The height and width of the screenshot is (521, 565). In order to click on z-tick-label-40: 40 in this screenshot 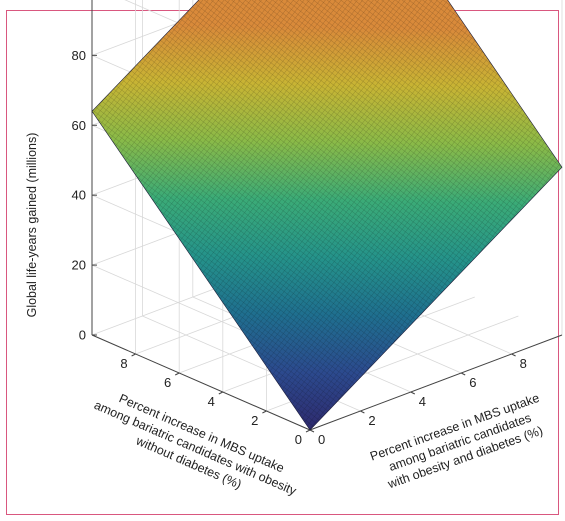, I will do `click(79, 195)`.